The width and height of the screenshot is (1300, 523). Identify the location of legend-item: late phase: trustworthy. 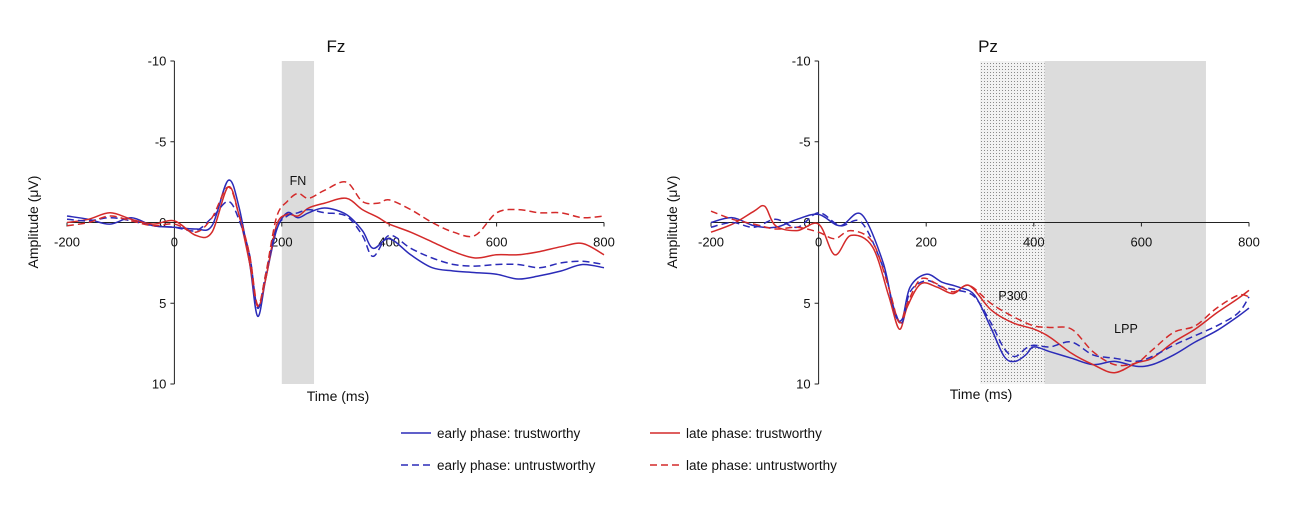
(736, 433).